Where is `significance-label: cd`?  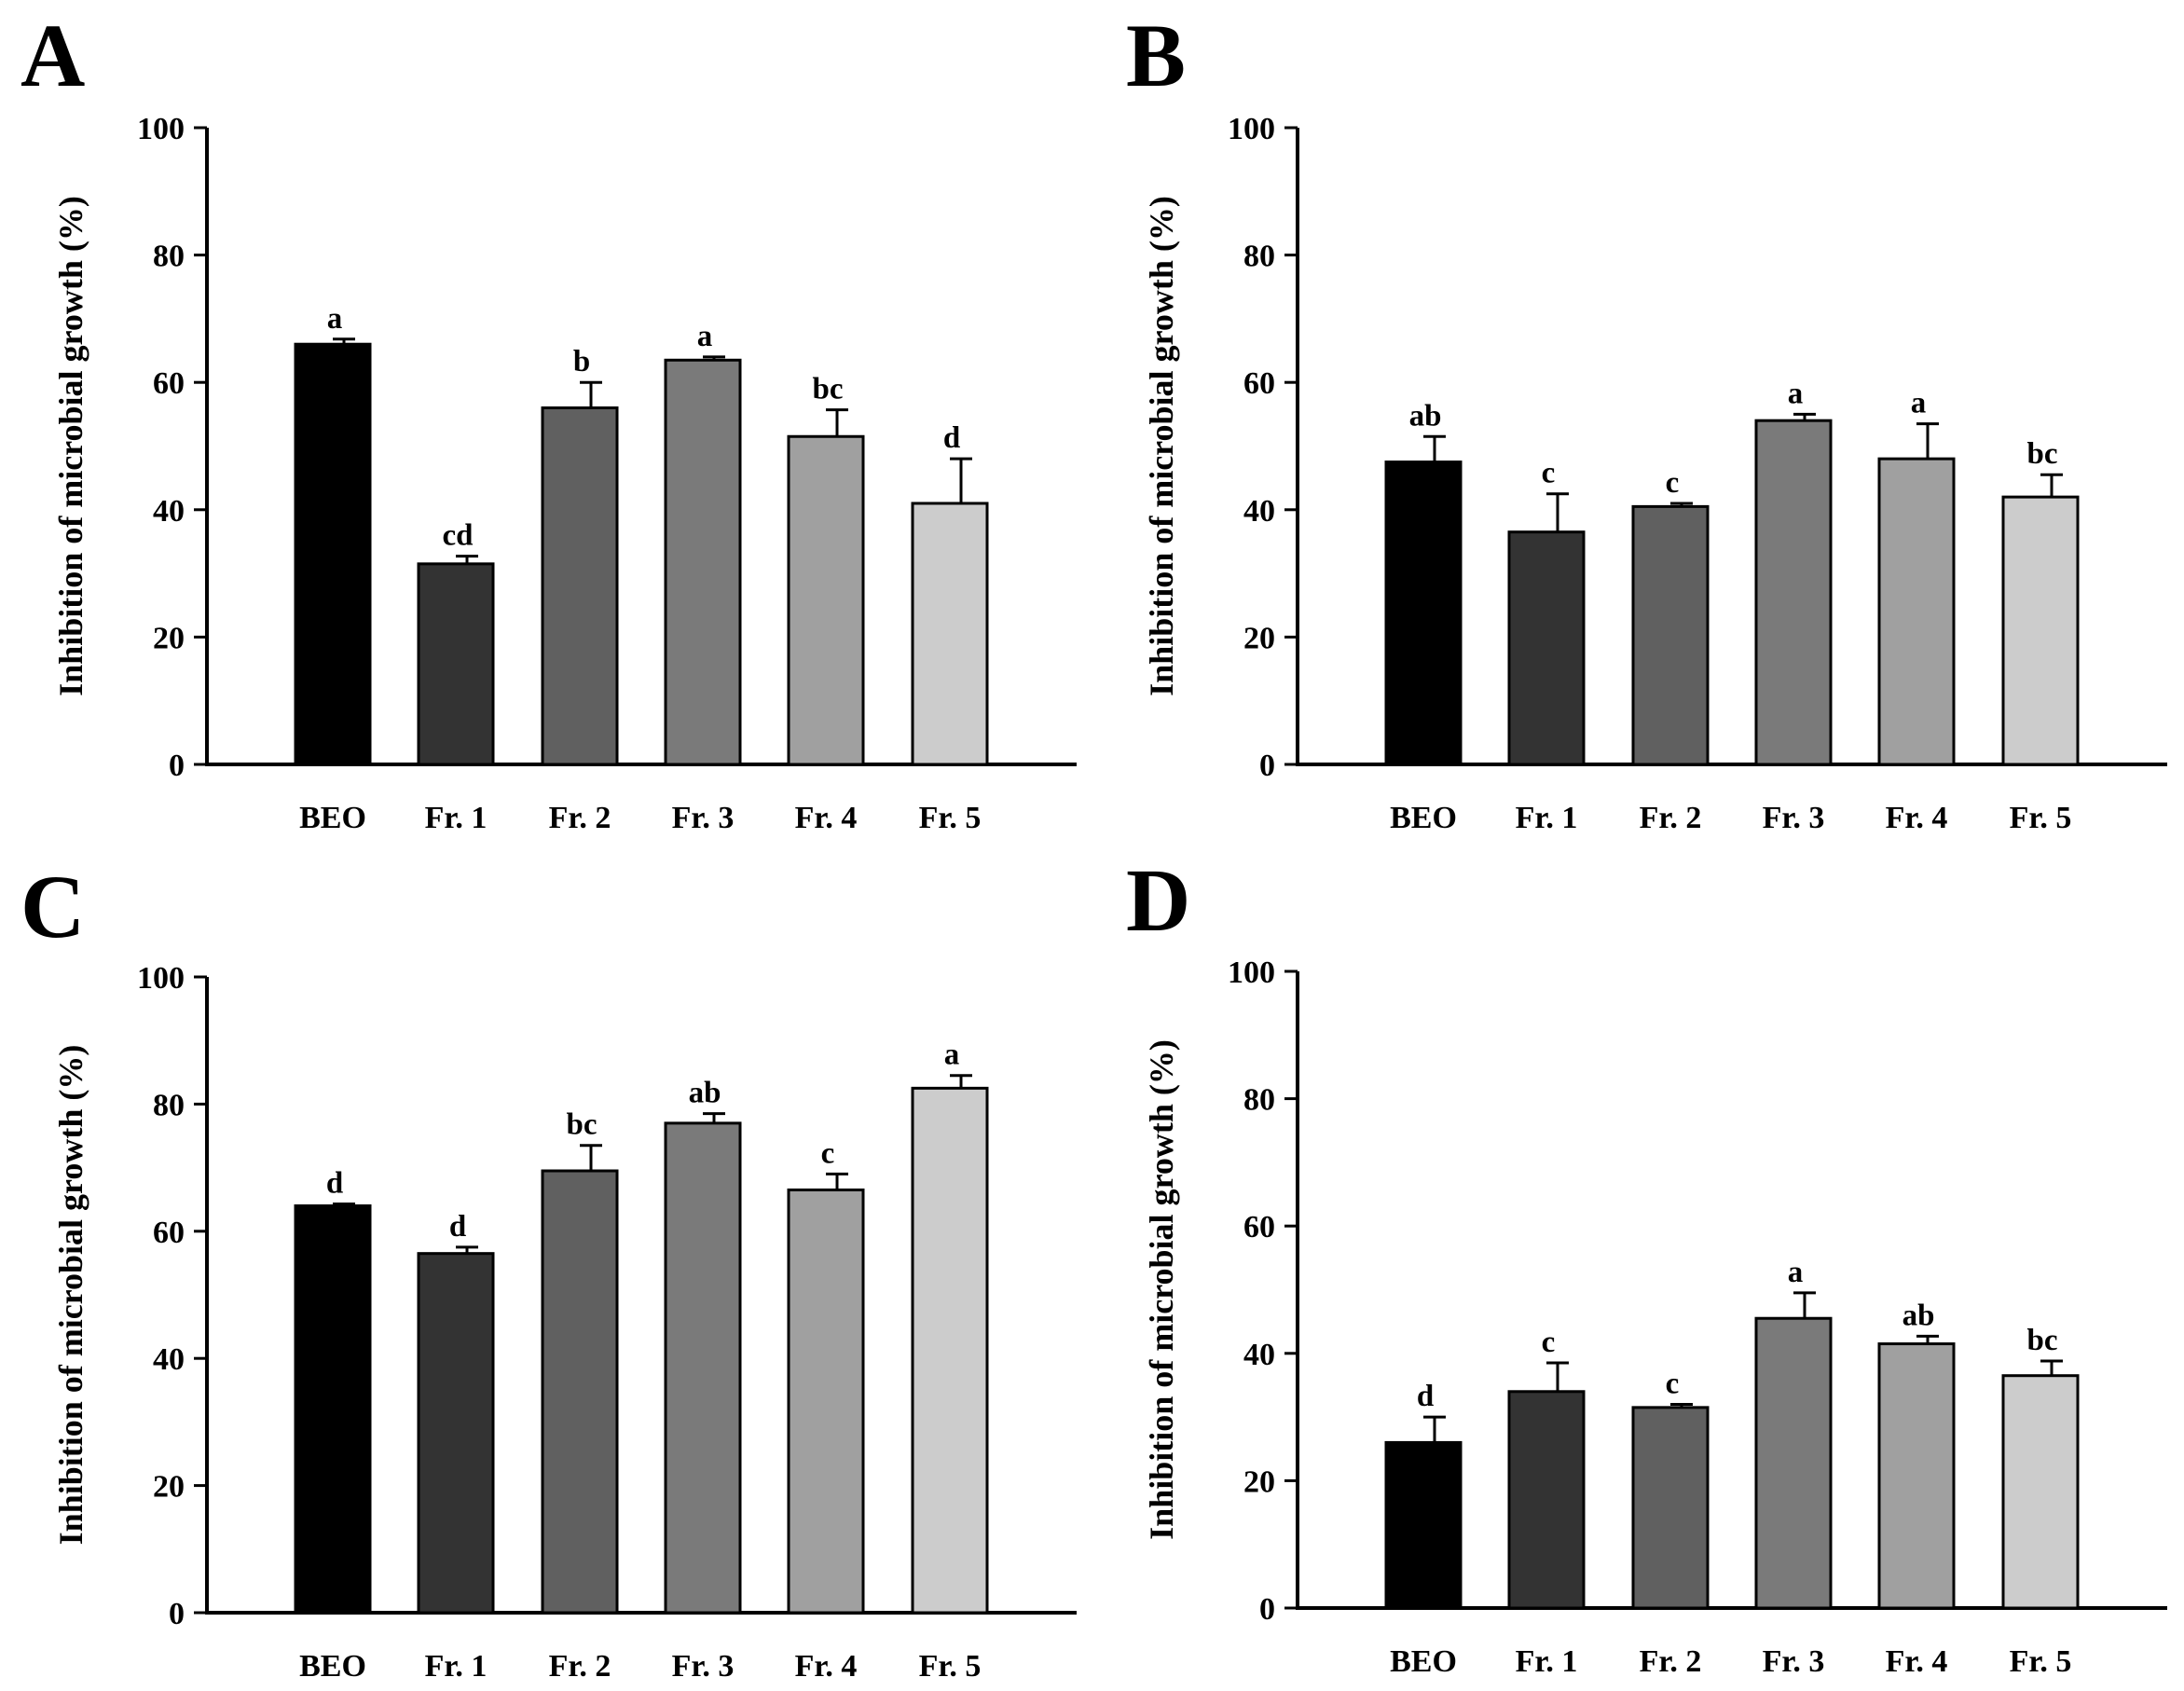
significance-label: cd is located at coordinates (458, 536).